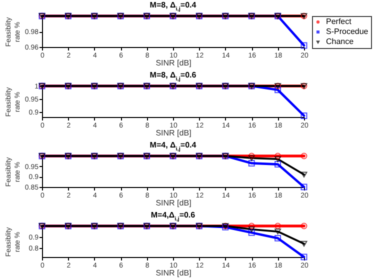 The image size is (374, 280). Describe the element at coordinates (173, 216) in the screenshot. I see `chart-title: M=4,Δ$_{i,j}$=0.6` at that location.